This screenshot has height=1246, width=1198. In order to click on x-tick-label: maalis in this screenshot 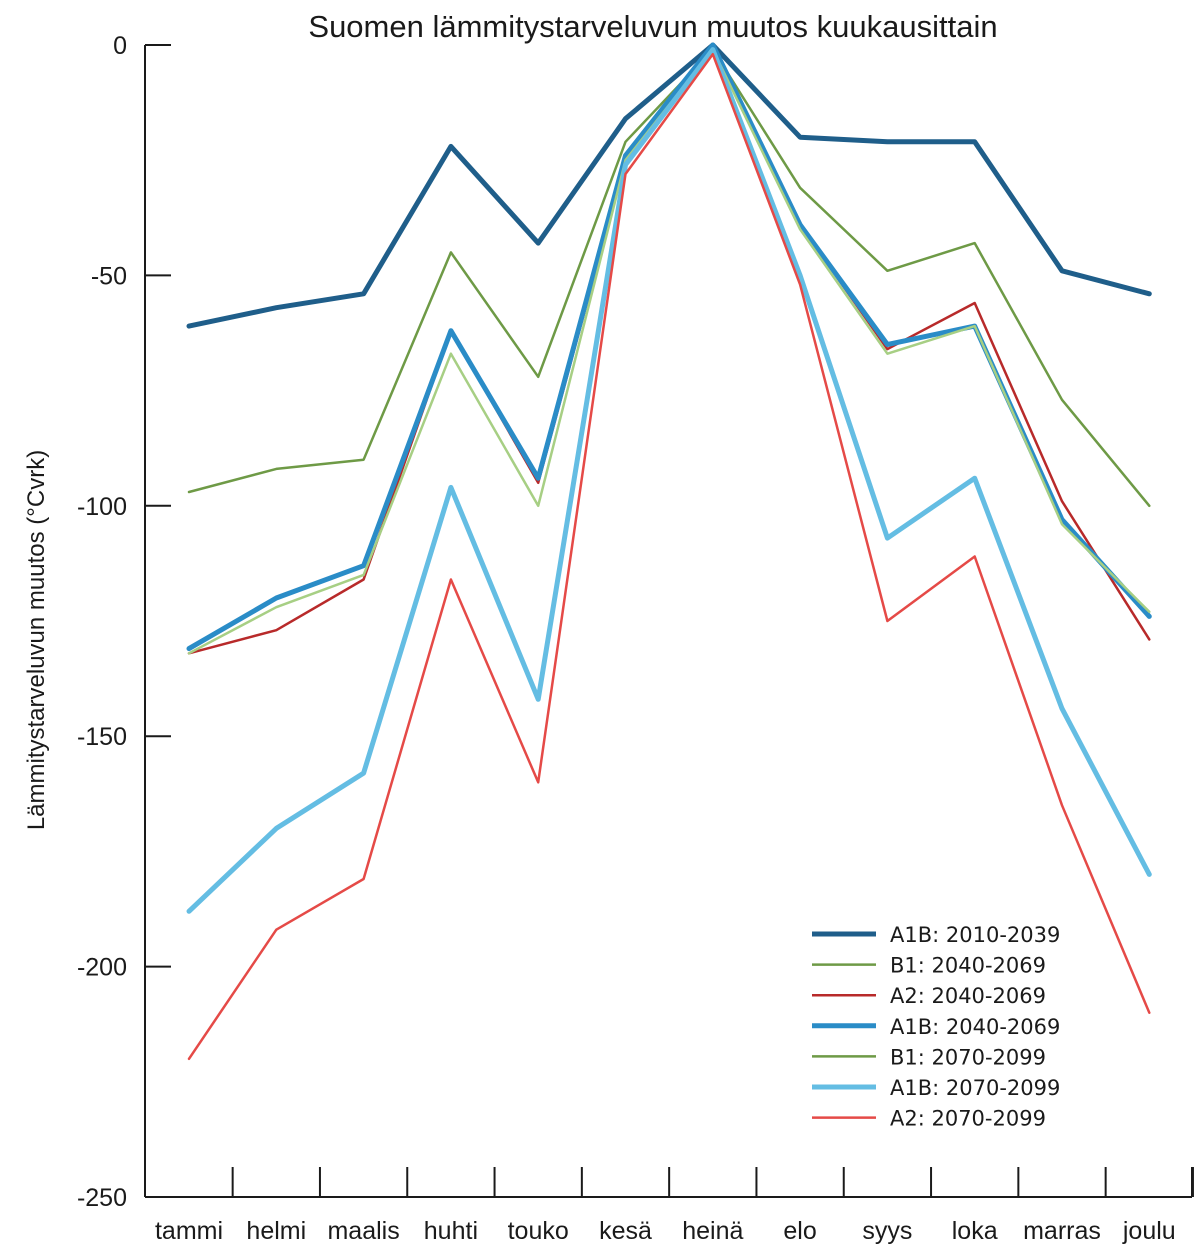, I will do `click(363, 1231)`.